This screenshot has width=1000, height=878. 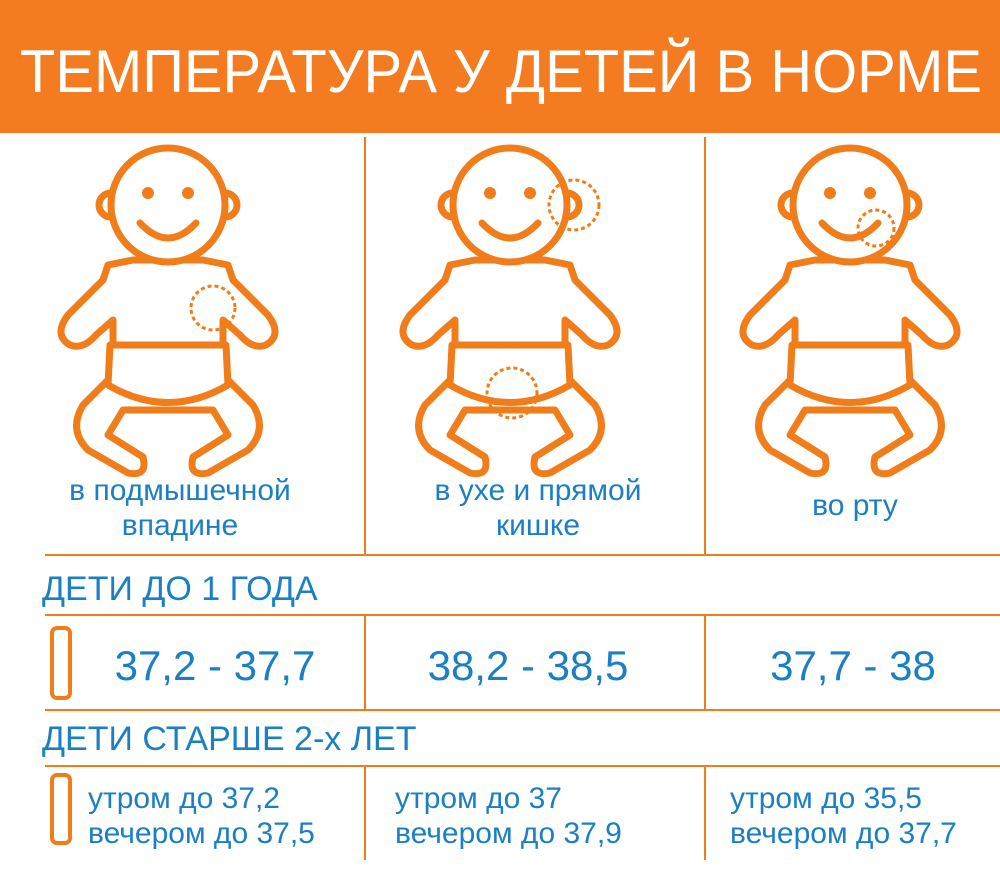 I want to click on column-label: впадине, so click(x=180, y=525).